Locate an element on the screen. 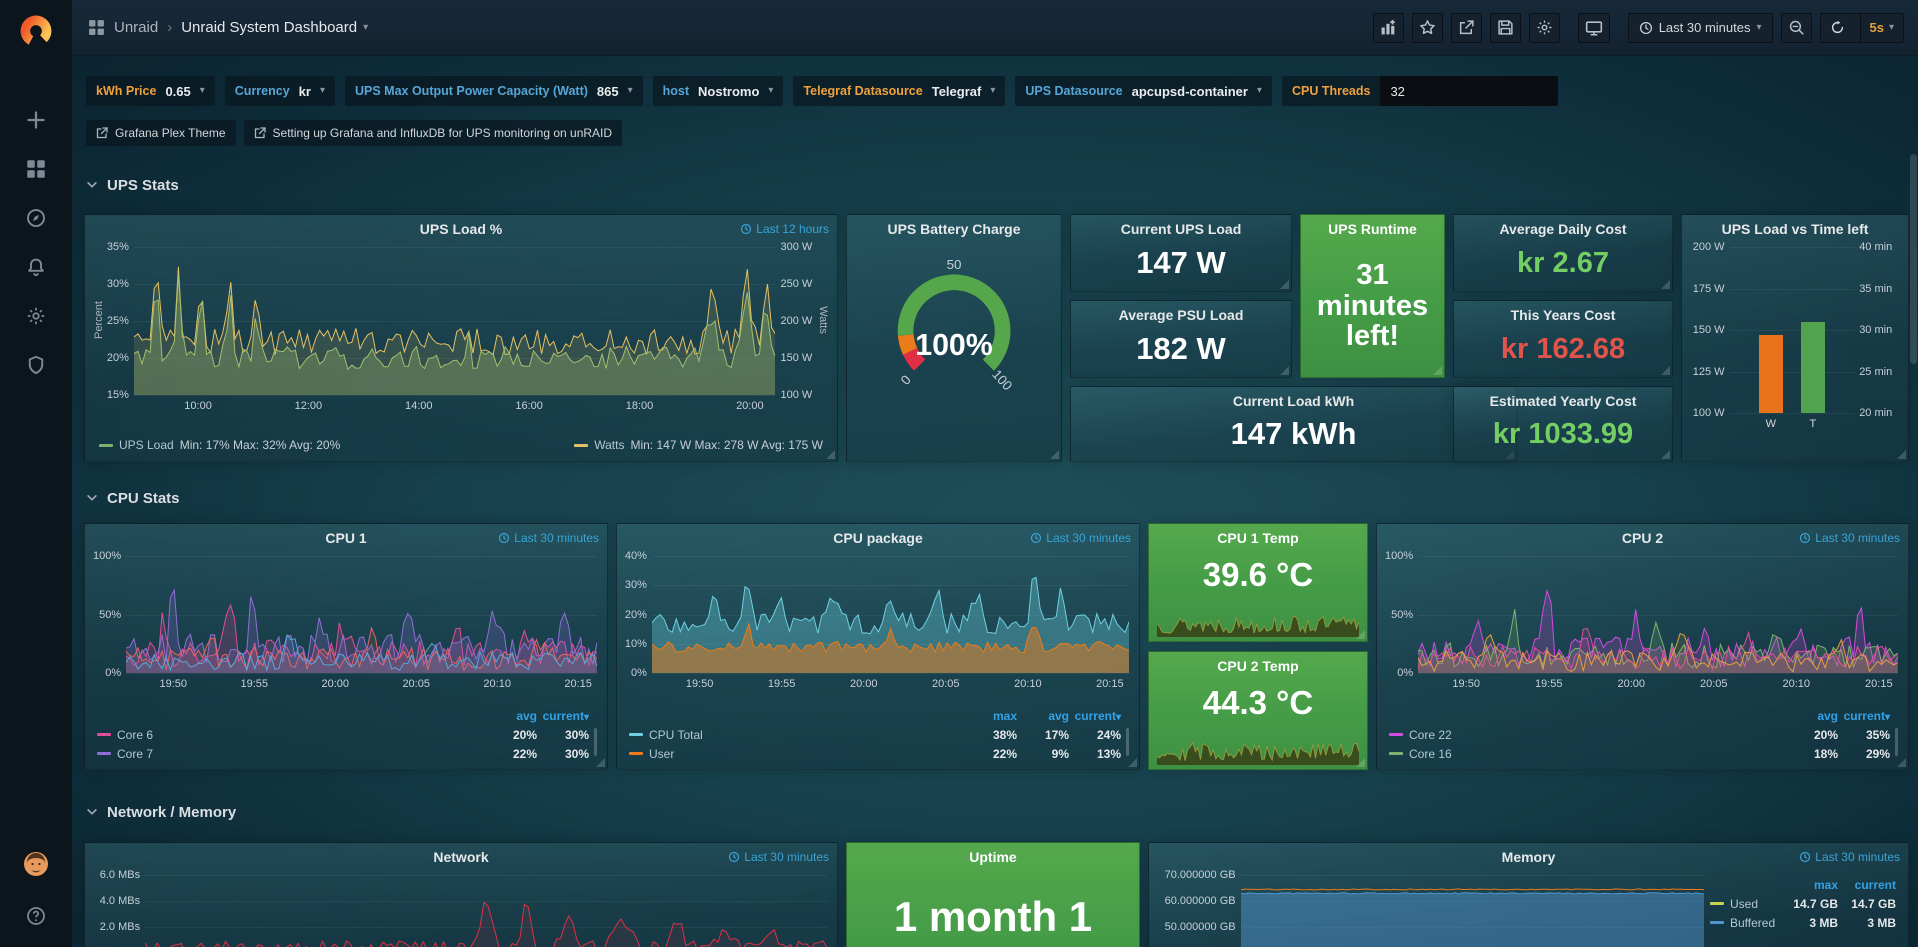  panel-title: UPS Runtime is located at coordinates (1372, 229).